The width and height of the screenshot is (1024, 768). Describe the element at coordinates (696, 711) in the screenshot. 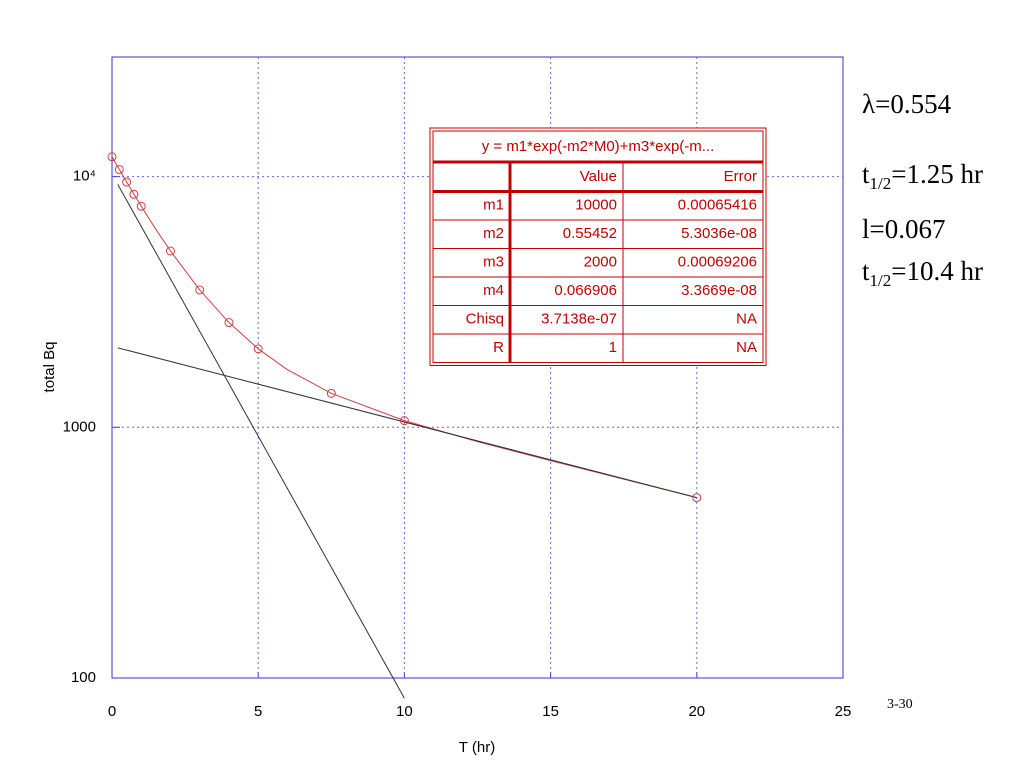

I see `x-tick-label: 20` at that location.